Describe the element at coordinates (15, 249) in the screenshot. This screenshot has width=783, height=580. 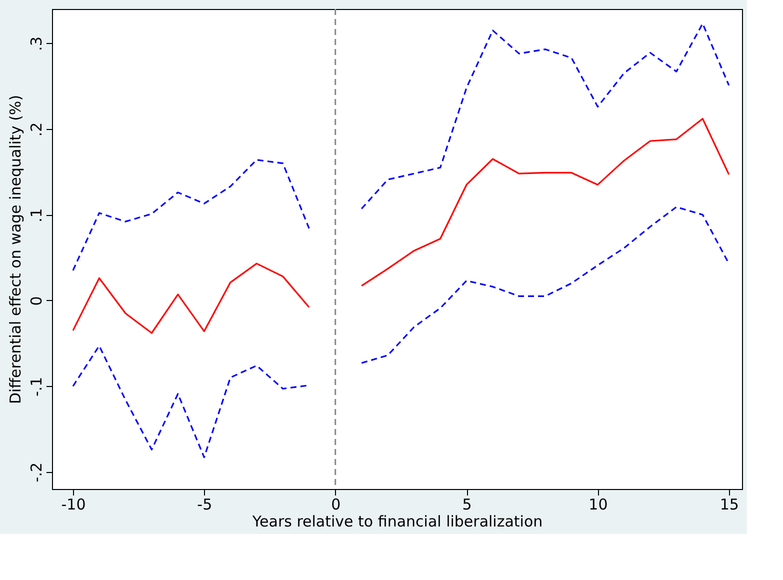
I see `y-axis-title: Differential effect on wage inequality (%)` at that location.